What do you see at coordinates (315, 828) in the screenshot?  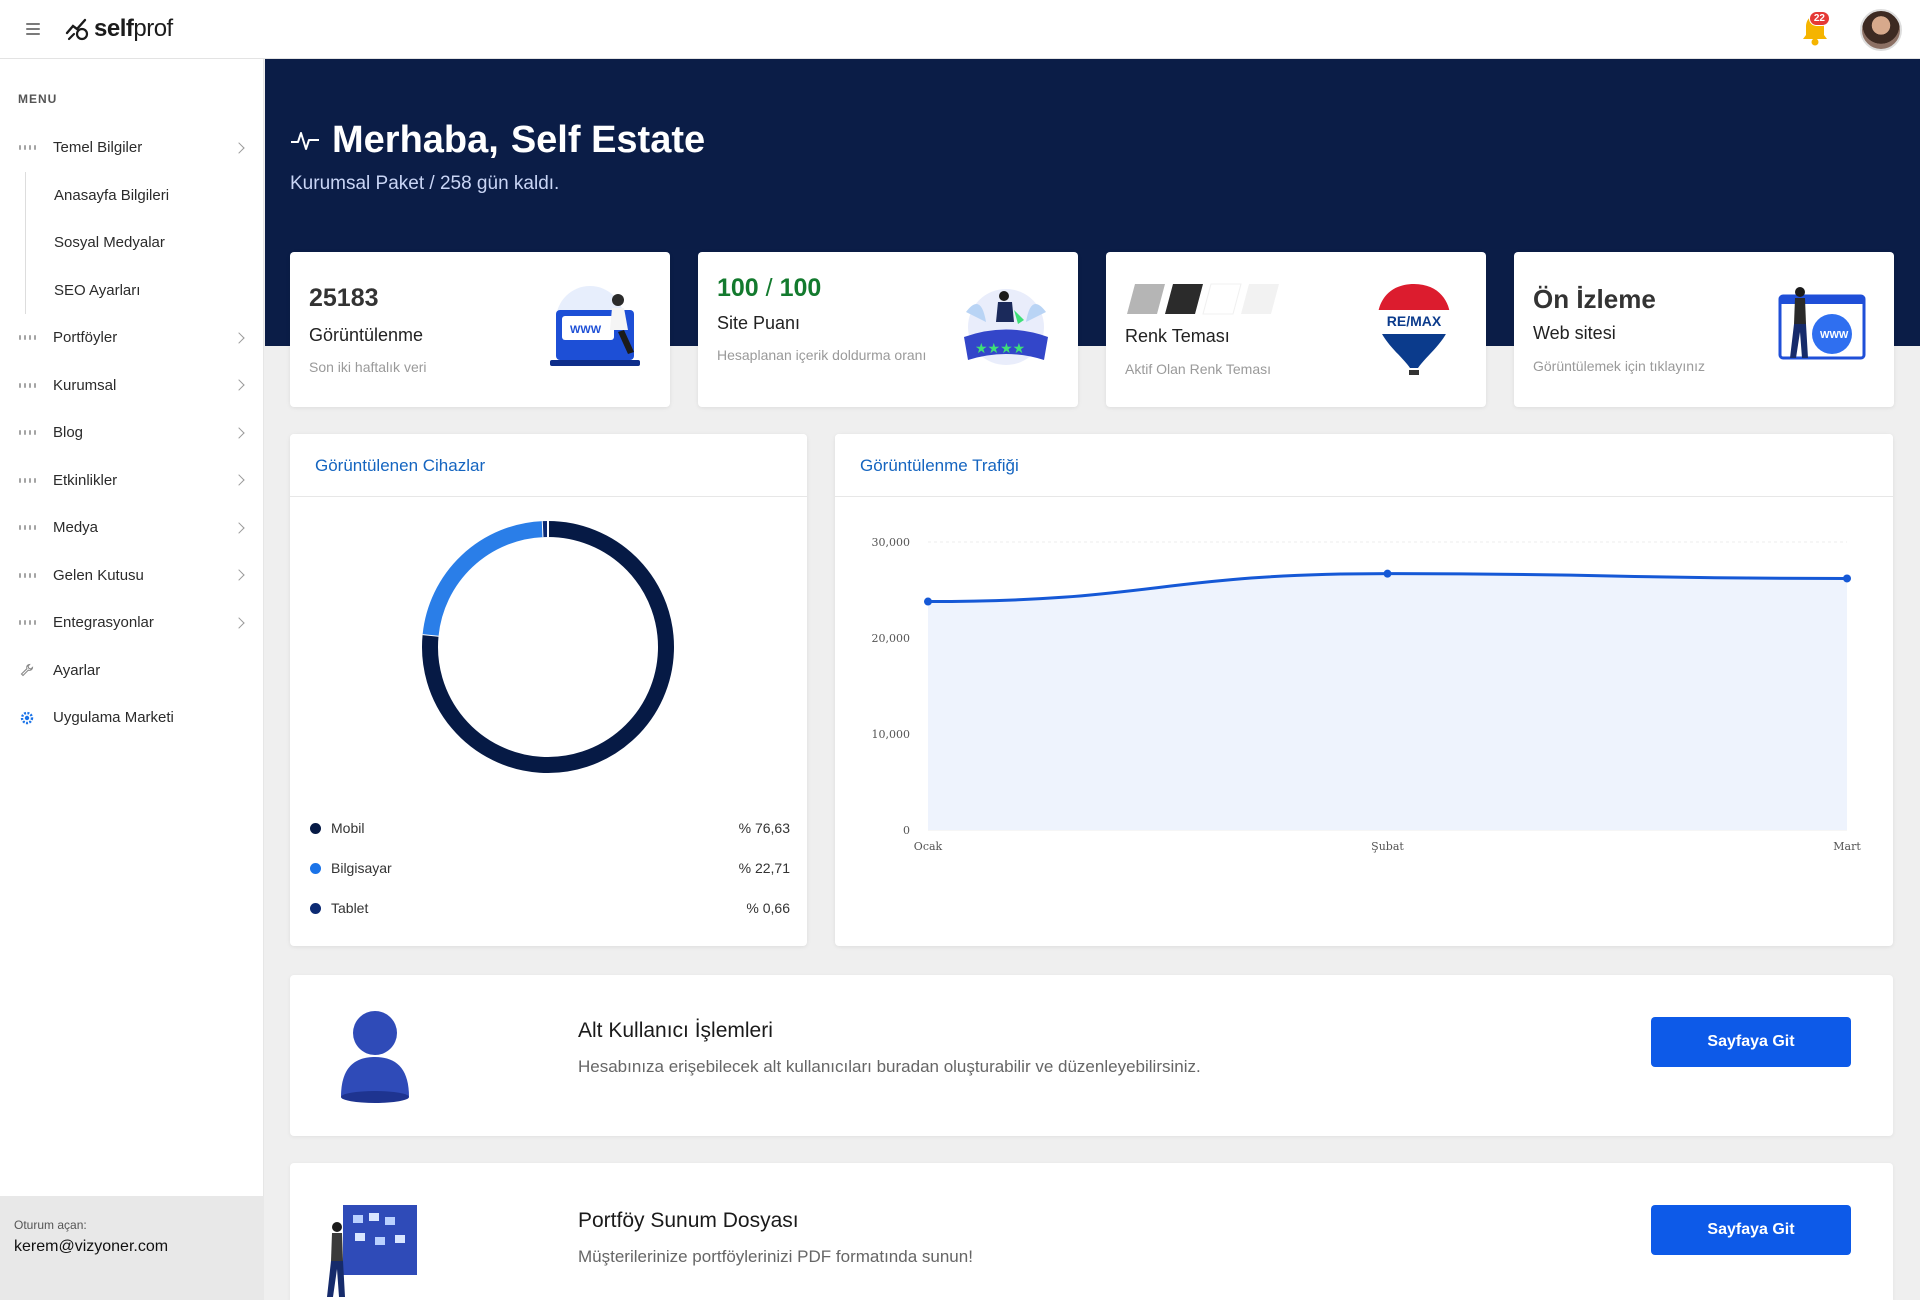 I see `legend-dot-mobil` at bounding box center [315, 828].